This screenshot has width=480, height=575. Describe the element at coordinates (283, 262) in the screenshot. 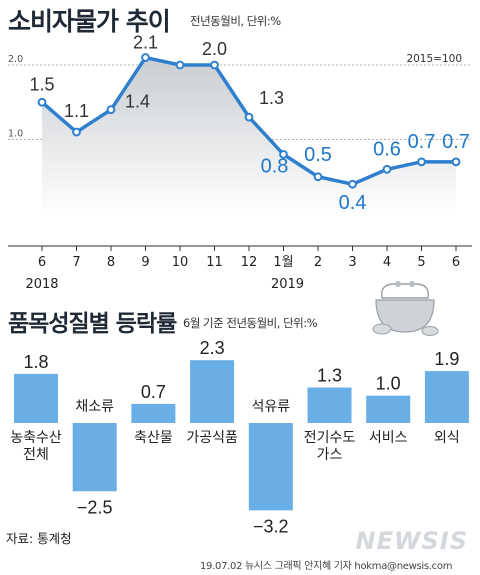

I see `x-tick-label: 1월` at that location.